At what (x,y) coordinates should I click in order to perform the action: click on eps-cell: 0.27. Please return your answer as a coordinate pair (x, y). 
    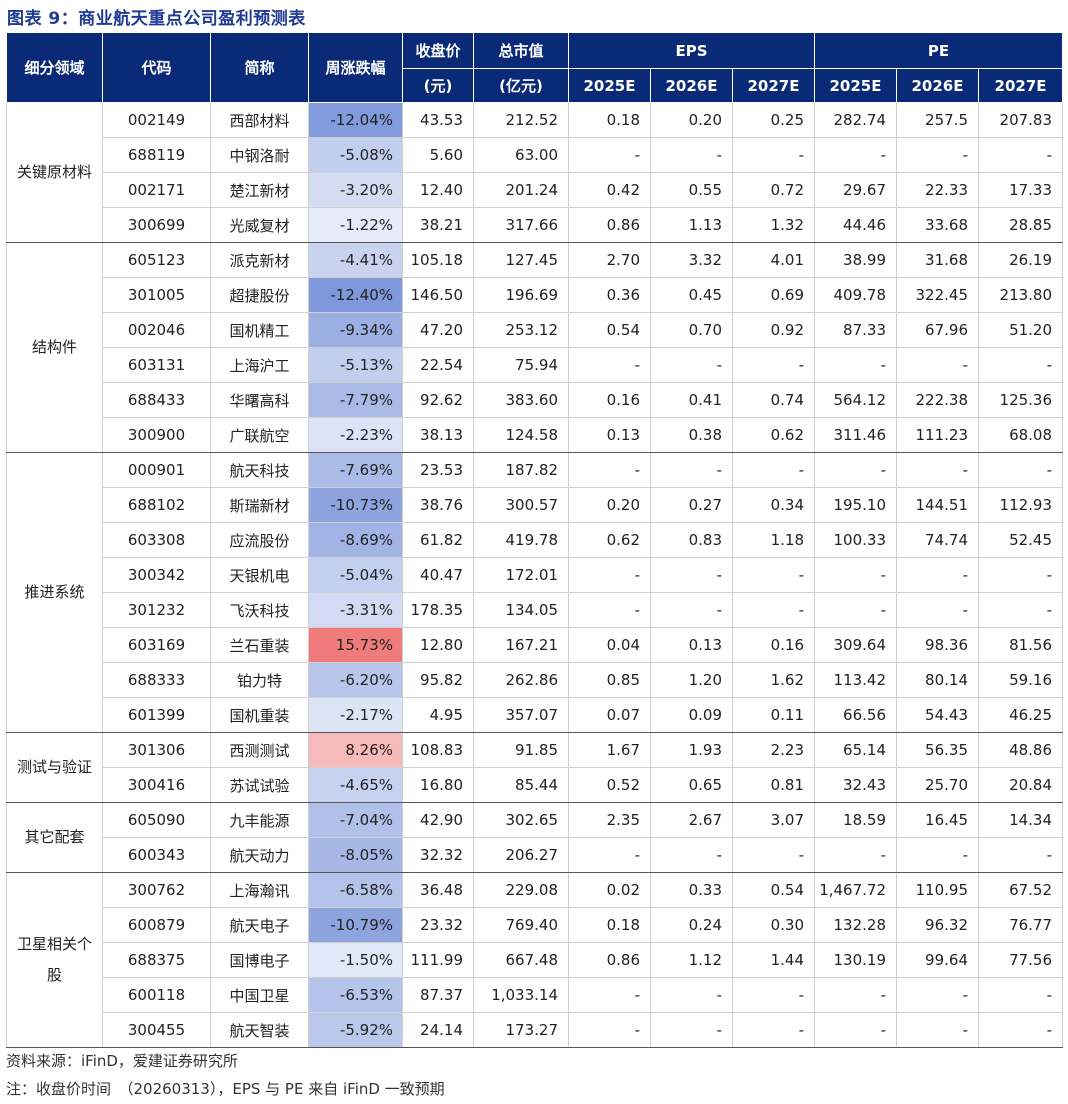
    Looking at the image, I should click on (691, 505).